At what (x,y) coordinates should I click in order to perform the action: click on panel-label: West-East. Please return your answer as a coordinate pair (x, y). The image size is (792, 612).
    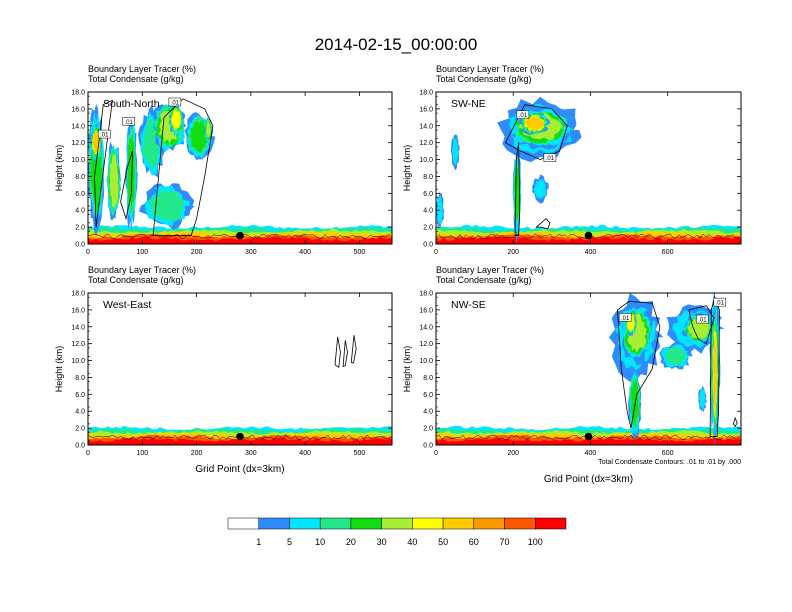
    Looking at the image, I should click on (127, 305).